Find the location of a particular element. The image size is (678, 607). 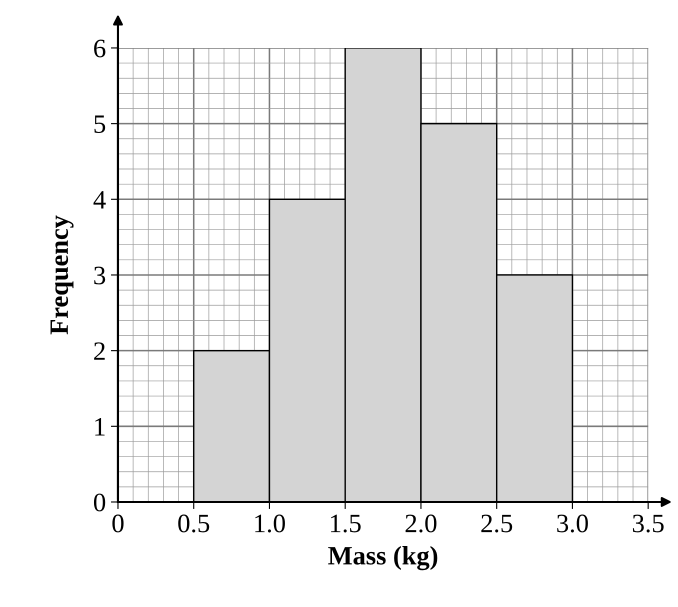

y-tick-label: 3 is located at coordinates (100, 275).